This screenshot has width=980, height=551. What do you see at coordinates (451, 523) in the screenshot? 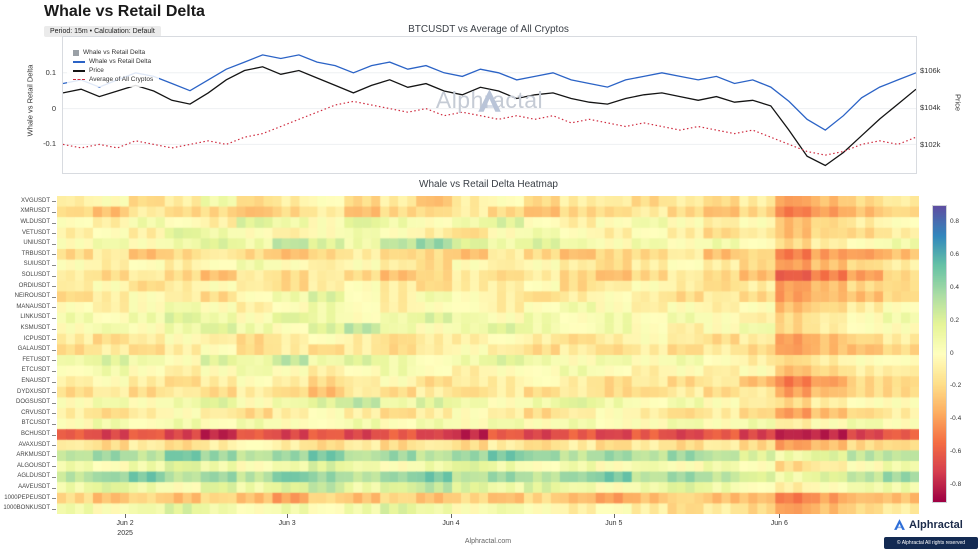
I see `x-axis-tick-label: Jun 4` at bounding box center [451, 523].